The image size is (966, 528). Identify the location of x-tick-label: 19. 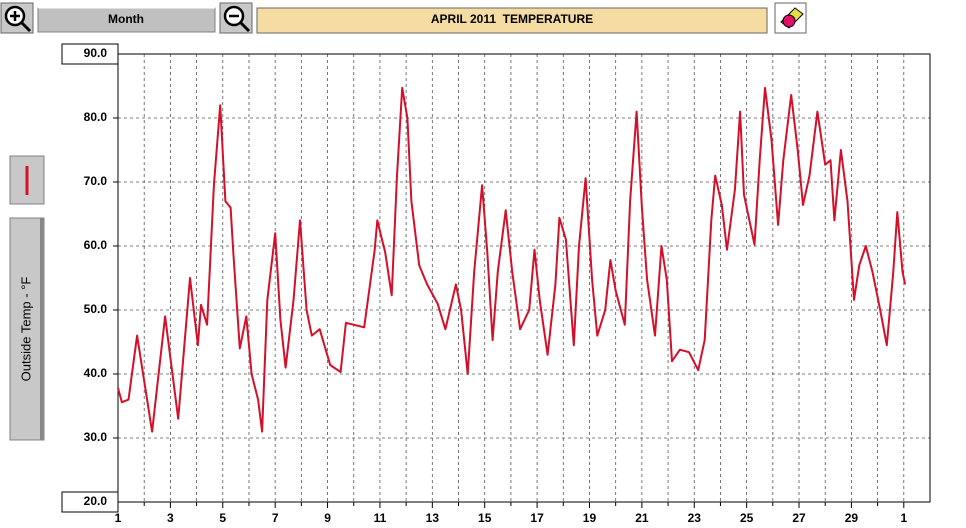
(590, 518).